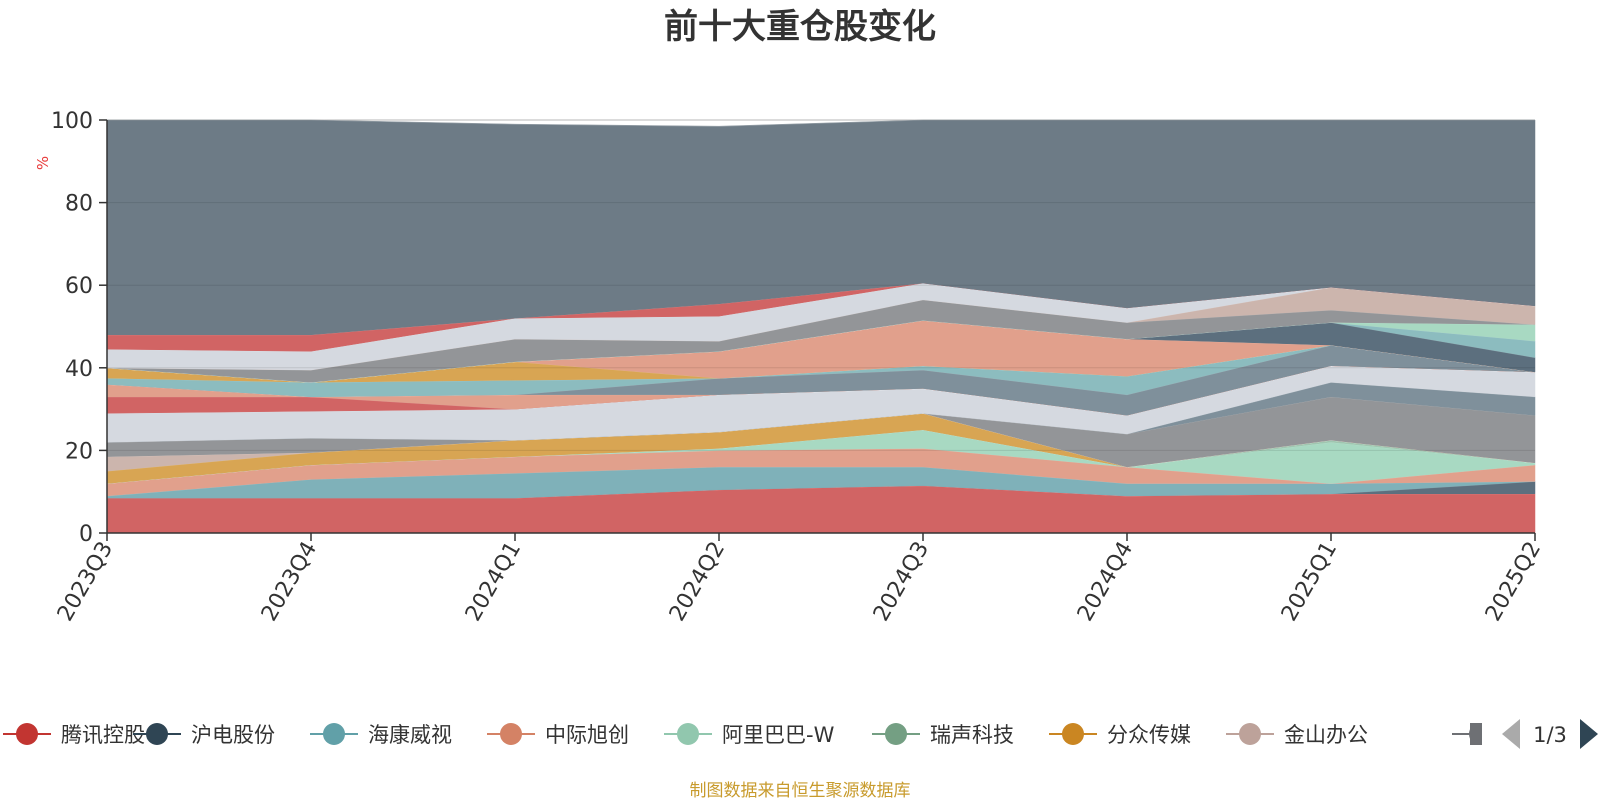 The height and width of the screenshot is (800, 1600). I want to click on legend-item-7: 金山办公, so click(1297, 735).